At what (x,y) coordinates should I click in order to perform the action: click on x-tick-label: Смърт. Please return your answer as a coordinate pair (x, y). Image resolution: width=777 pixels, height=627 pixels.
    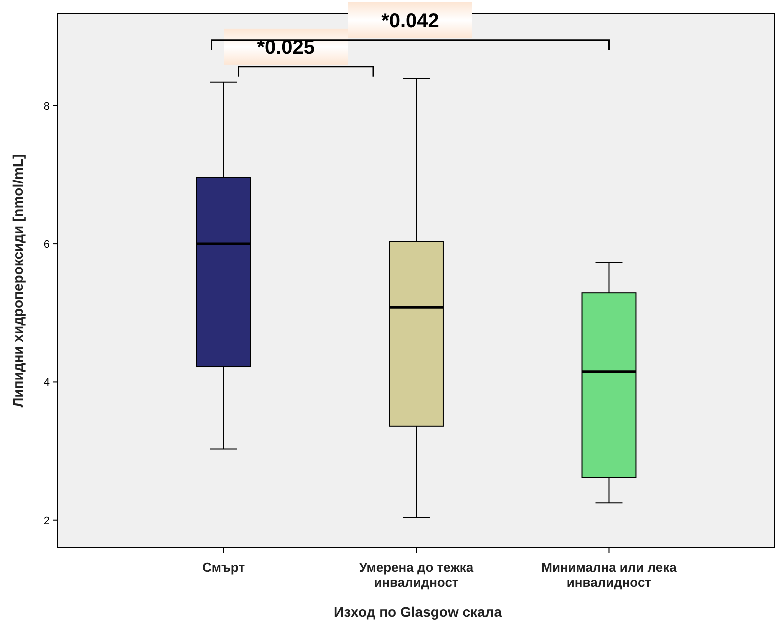
    Looking at the image, I should click on (224, 567).